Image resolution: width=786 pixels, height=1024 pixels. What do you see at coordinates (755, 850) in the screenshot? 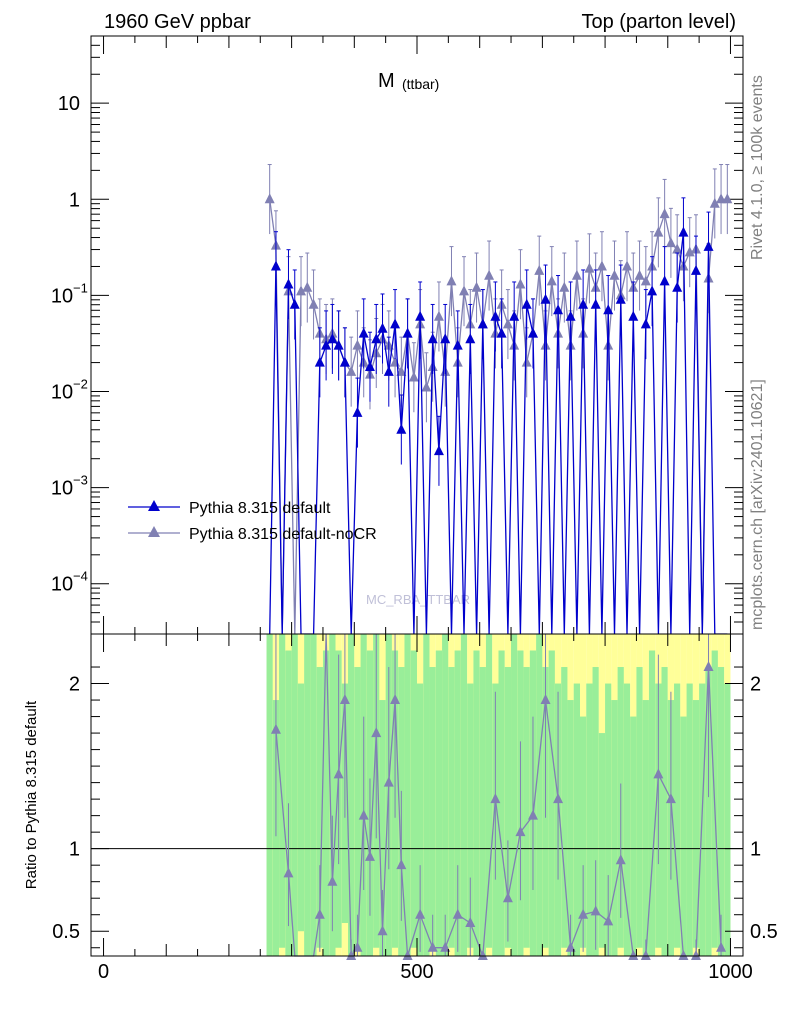
I see `ratio-tick-label-right: 1` at bounding box center [755, 850].